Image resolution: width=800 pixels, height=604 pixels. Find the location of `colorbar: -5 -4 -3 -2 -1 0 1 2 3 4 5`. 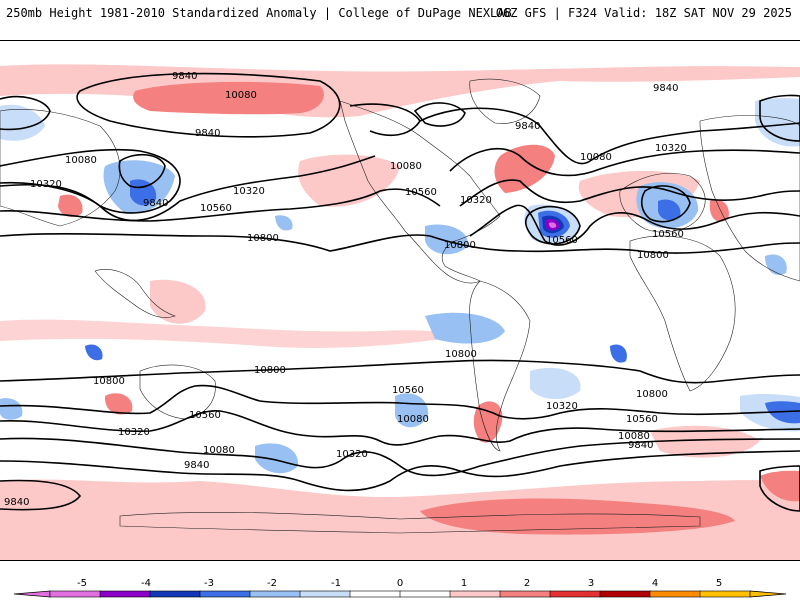

colorbar: -5 -4 -3 -2 -1 0 1 2 3 4 5 is located at coordinates (400, 580).